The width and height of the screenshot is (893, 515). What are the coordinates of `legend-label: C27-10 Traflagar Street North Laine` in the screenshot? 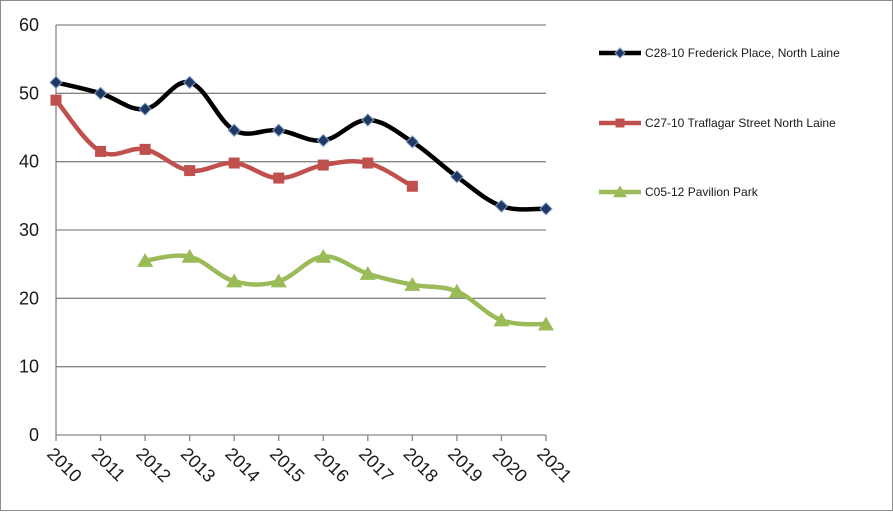 It's located at (740, 123).